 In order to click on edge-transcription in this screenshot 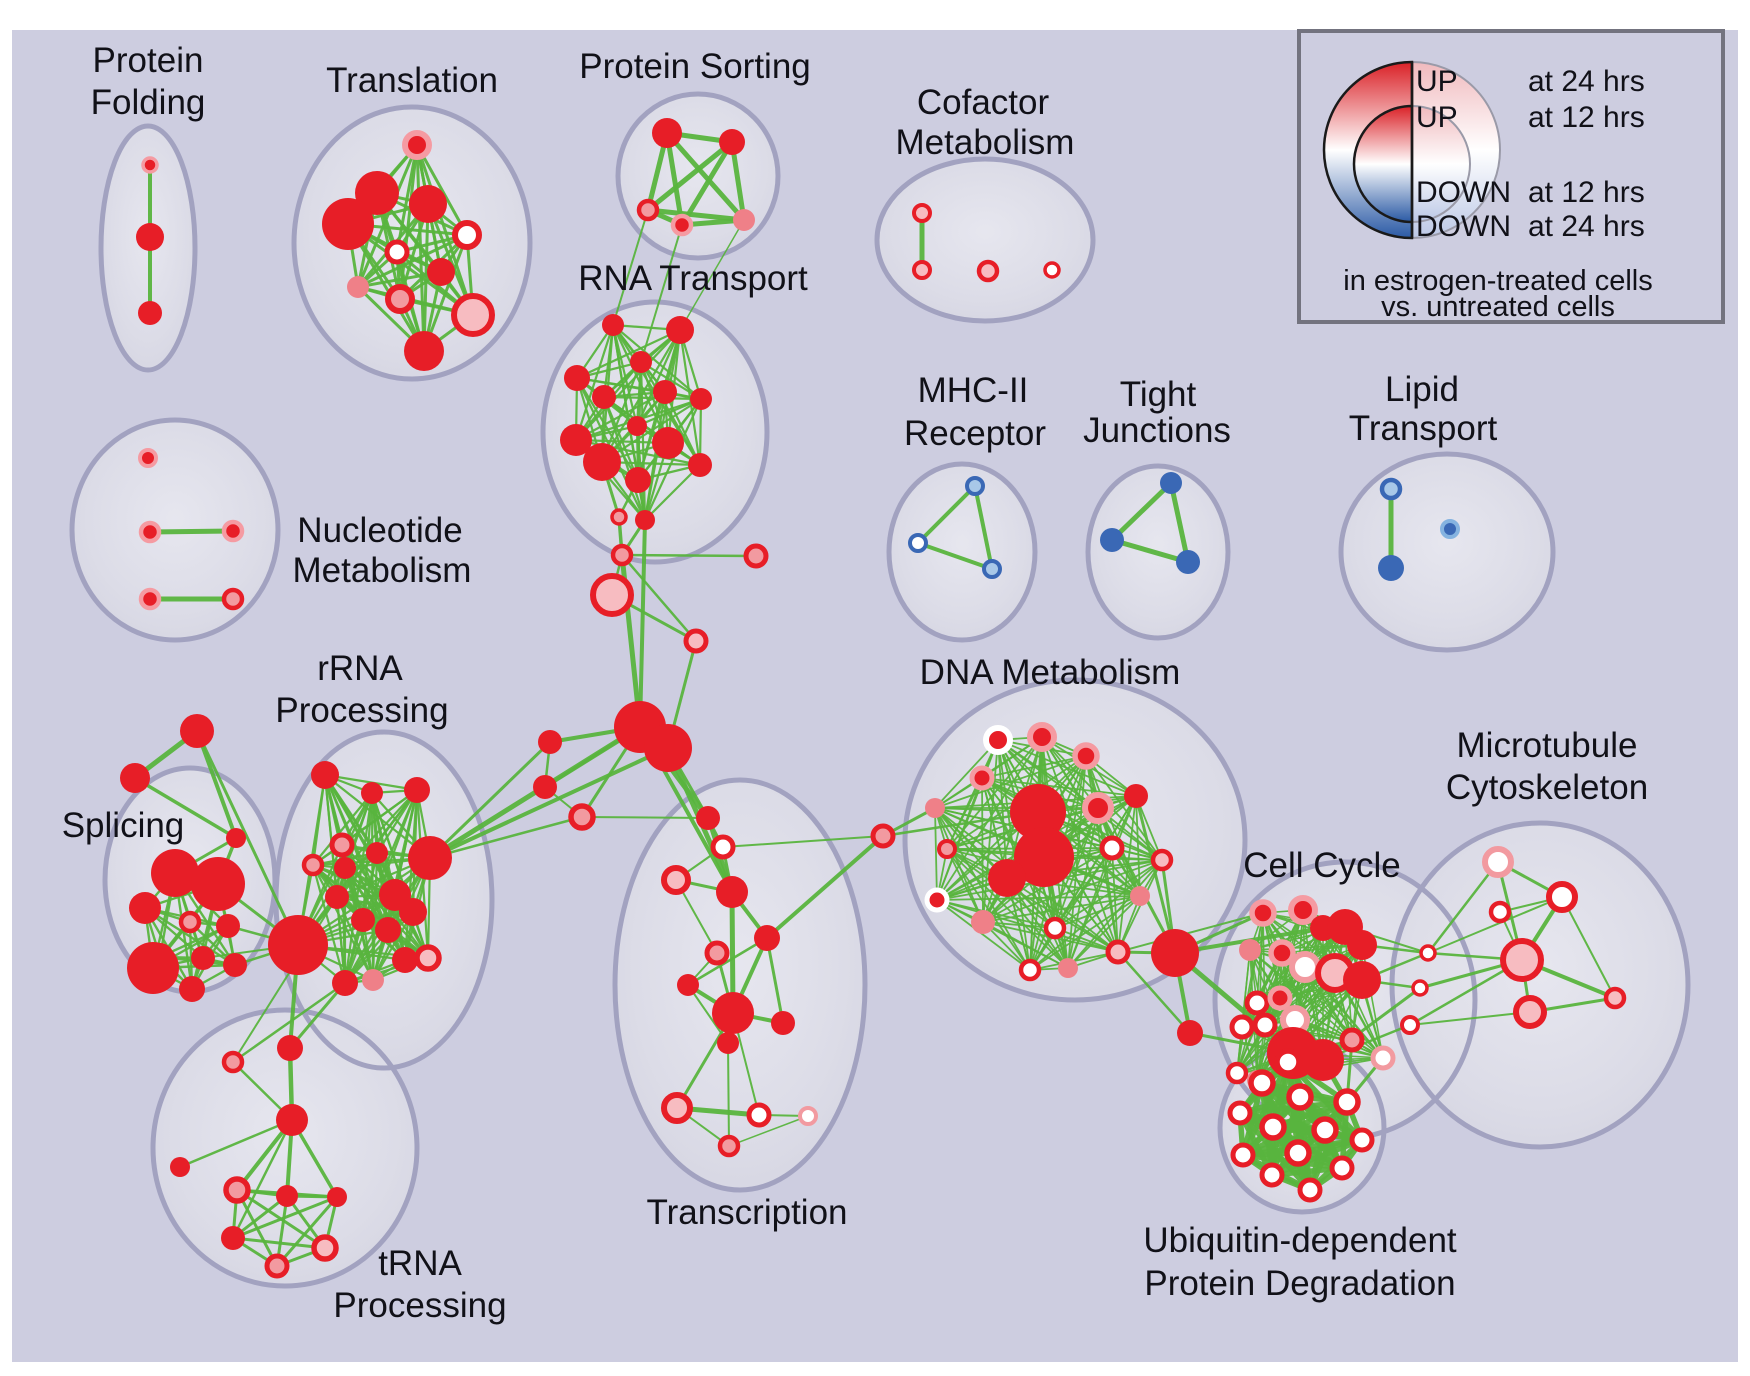, I will do `click(727, 961)`.